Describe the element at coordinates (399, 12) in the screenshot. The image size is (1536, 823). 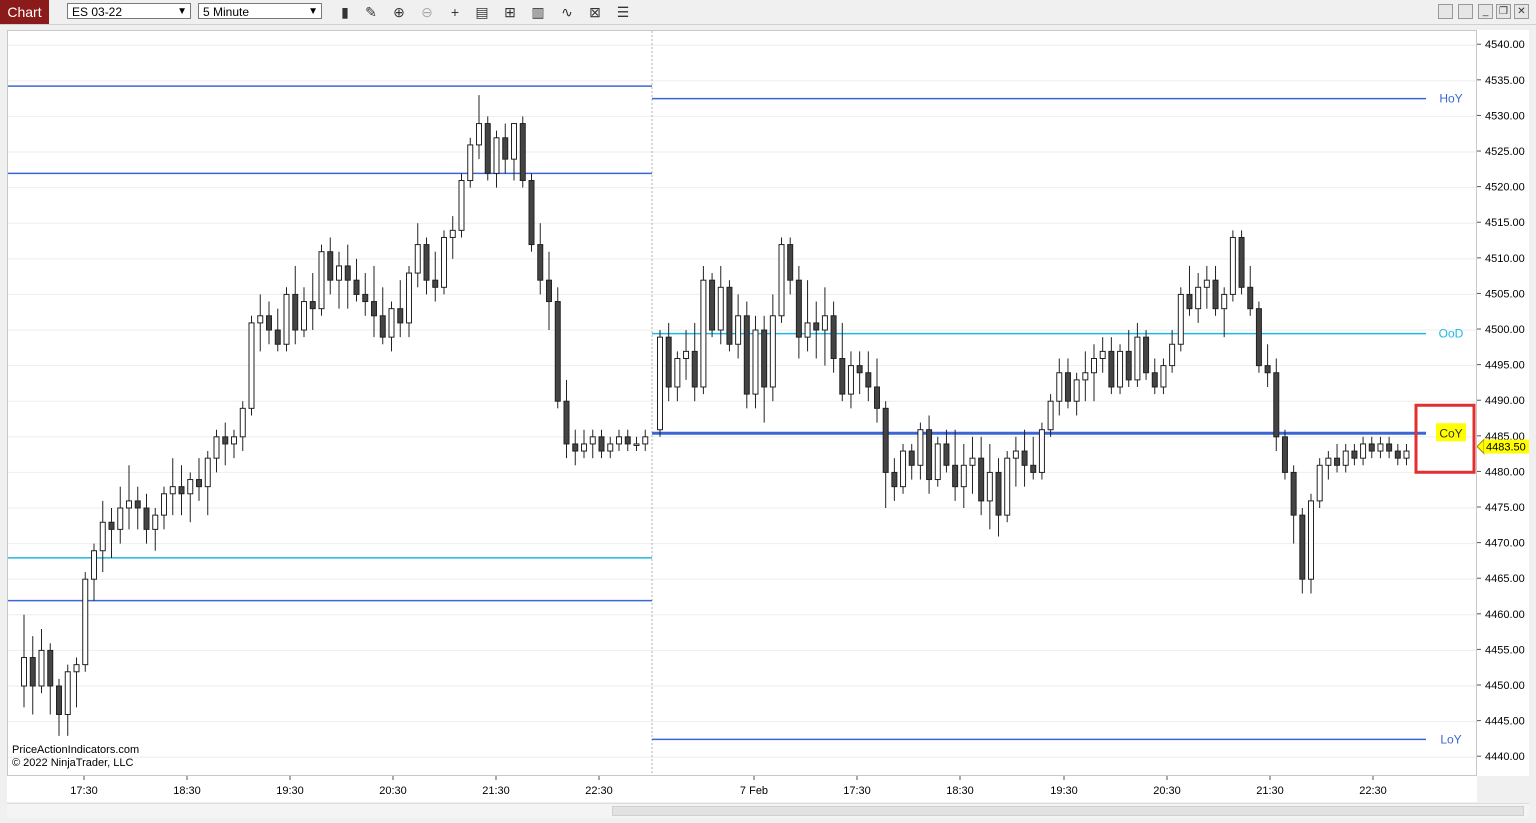
I see `zoom-in-icon: ⊕` at that location.